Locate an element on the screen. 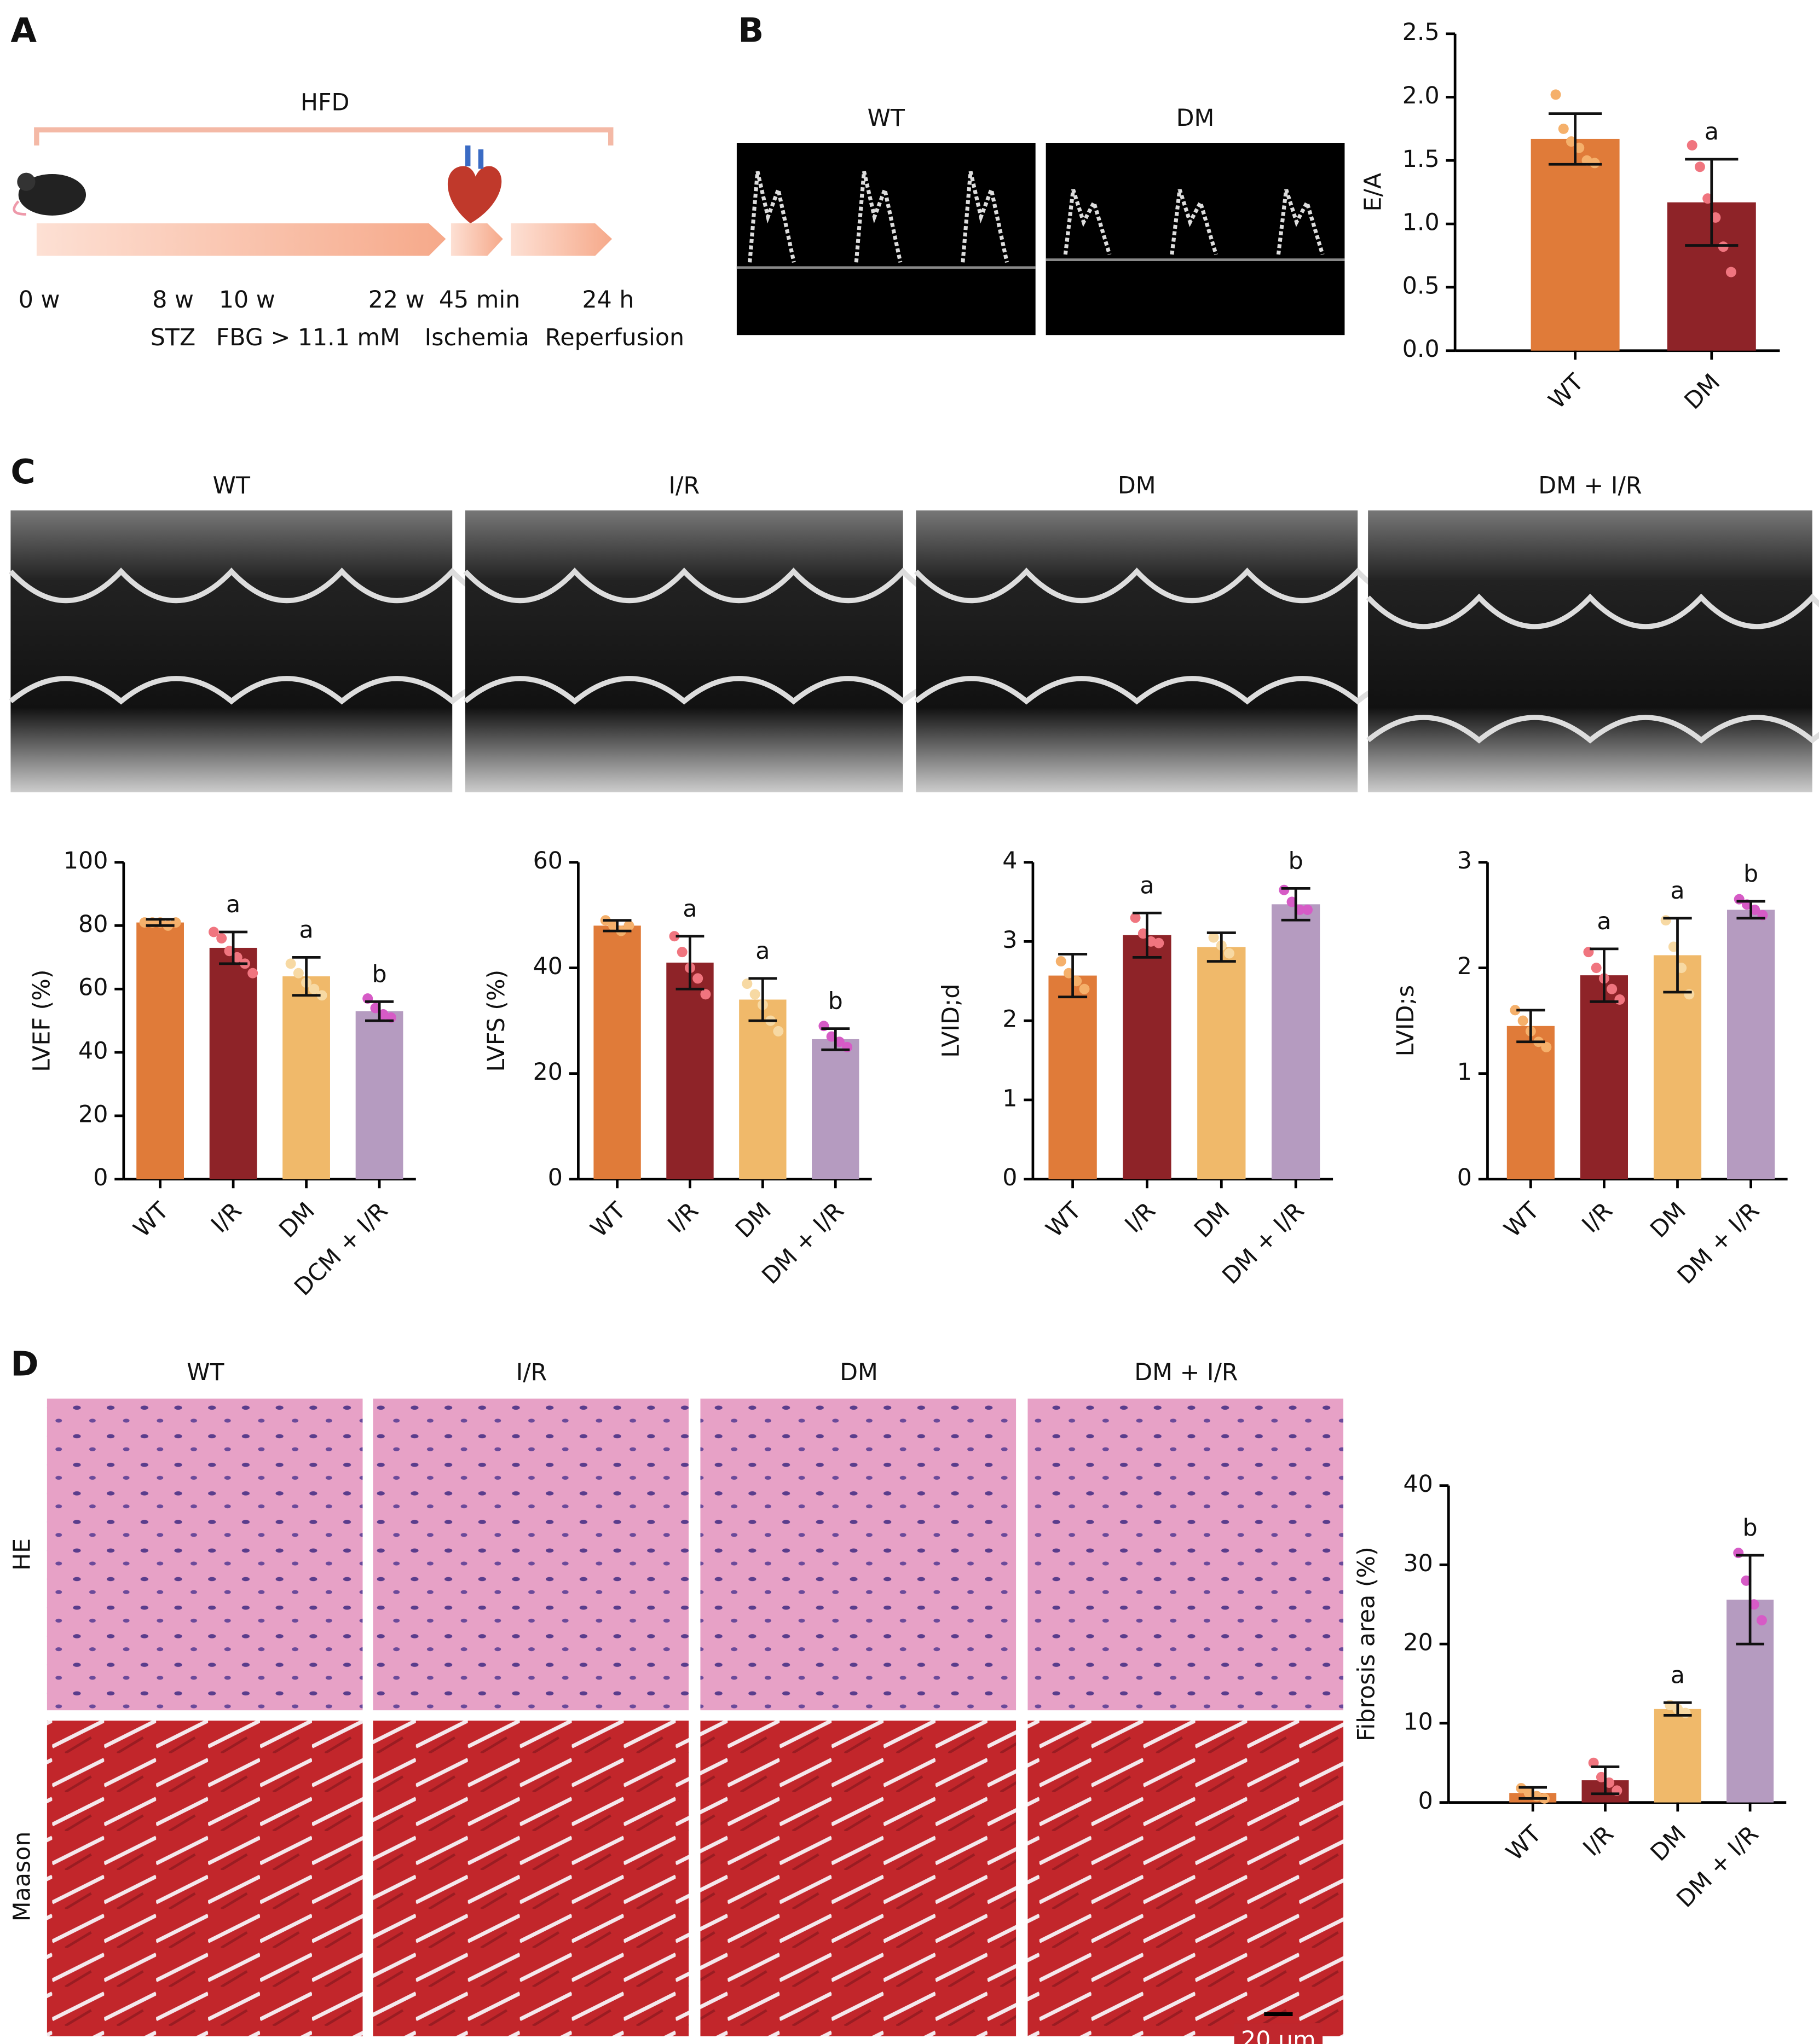 Image resolution: width=1819 pixels, height=2044 pixels. y-tick-label: 100 is located at coordinates (85, 861).